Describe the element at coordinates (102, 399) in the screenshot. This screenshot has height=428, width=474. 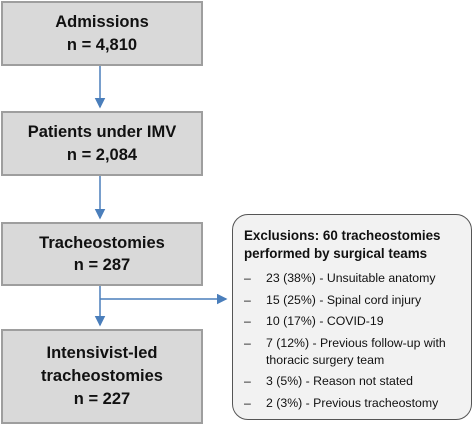
I see `intensivist-count: n = 227` at that location.